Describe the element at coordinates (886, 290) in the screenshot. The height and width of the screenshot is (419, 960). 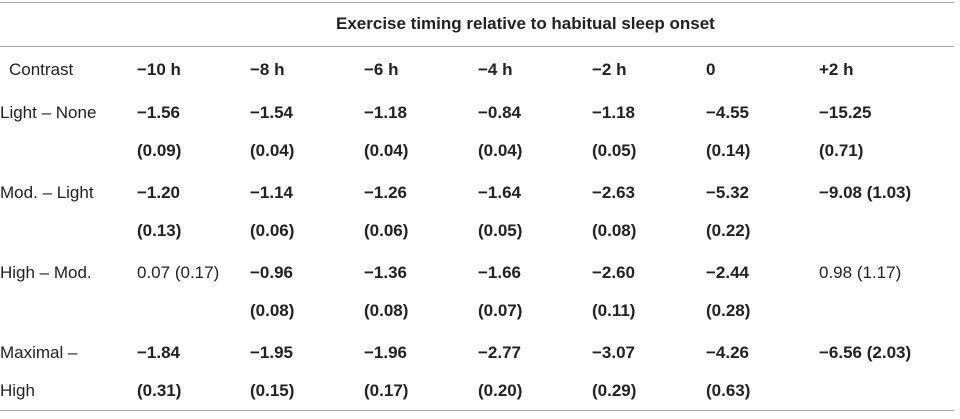
I see `table-cell: 0.98 (1.17)` at that location.